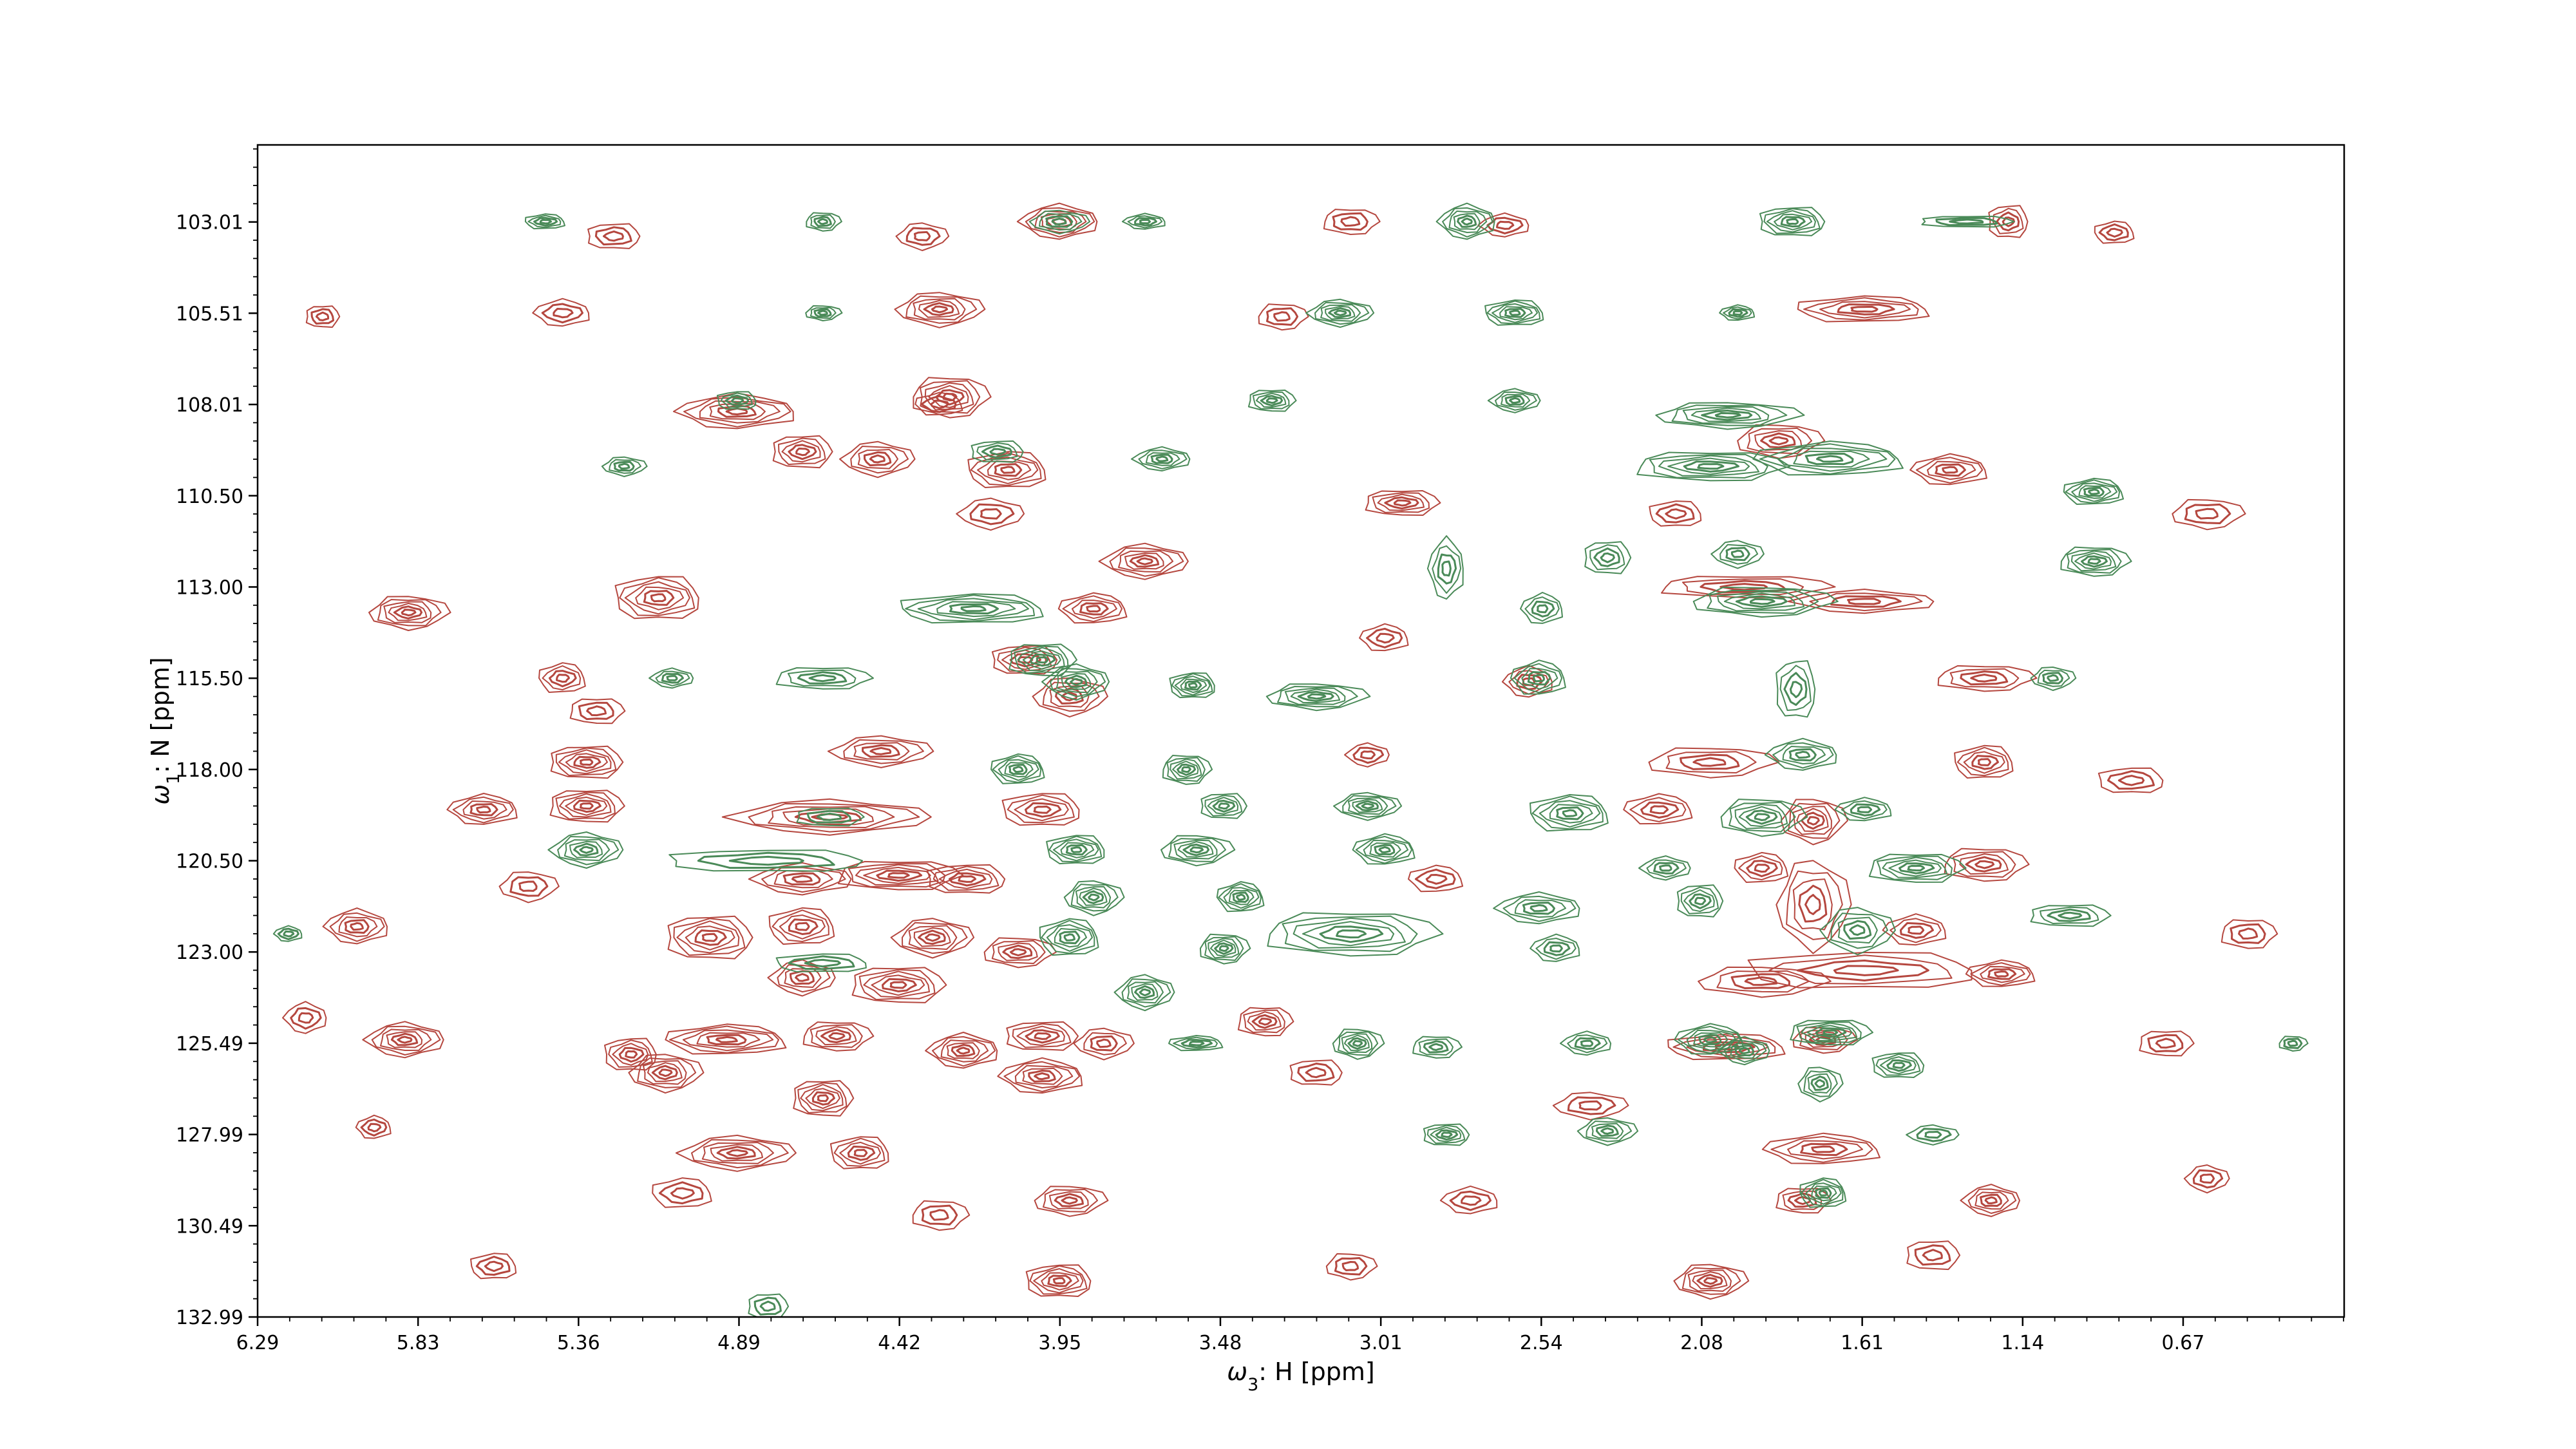 The height and width of the screenshot is (1449, 2576). I want to click on x-tick-label: 3.48, so click(1221, 1343).